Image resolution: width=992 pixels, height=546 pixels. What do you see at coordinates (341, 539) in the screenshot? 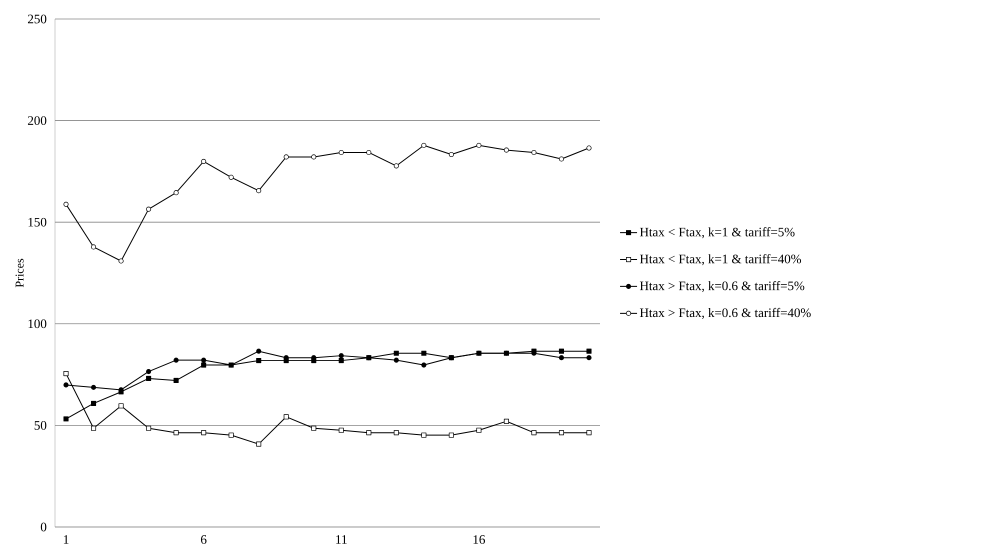
I see `x-tick-label: 11` at bounding box center [341, 539].